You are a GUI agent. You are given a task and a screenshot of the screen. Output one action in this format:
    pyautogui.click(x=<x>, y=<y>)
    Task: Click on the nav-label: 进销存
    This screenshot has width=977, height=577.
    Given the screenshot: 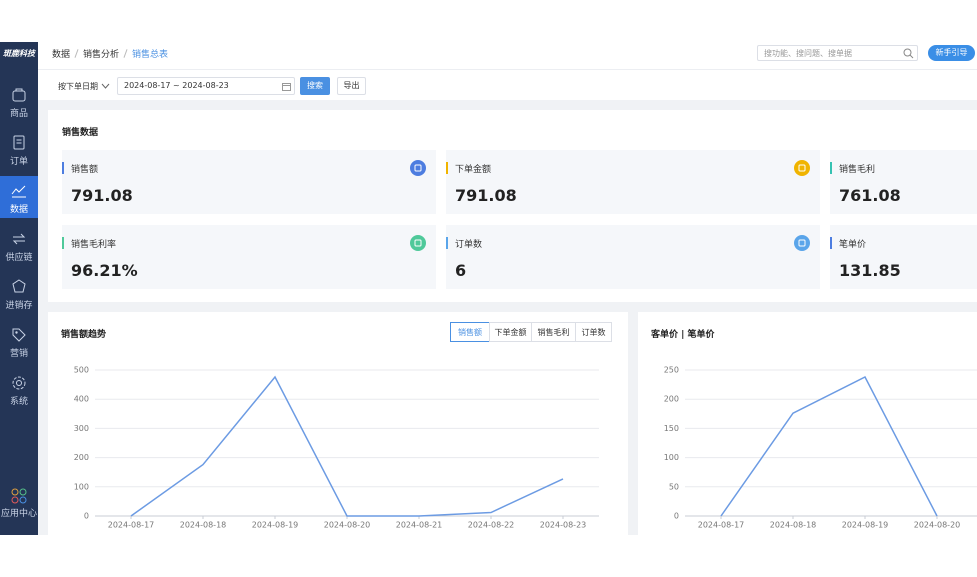 What is the action you would take?
    pyautogui.click(x=18, y=306)
    